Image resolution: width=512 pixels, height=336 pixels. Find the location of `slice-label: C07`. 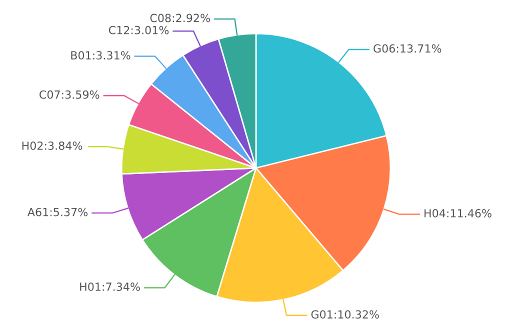

slice-label: C07 is located at coordinates (50, 94).